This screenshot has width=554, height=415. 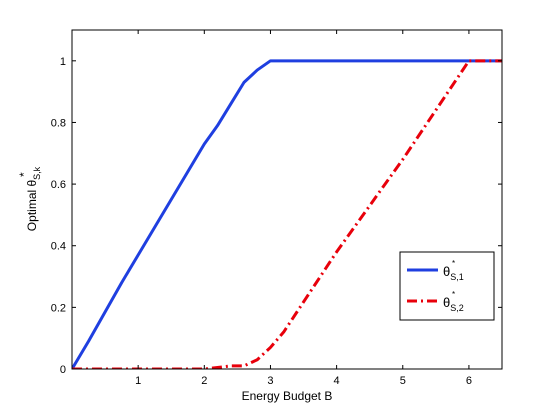 I want to click on x-tick-label: 5, so click(x=403, y=381).